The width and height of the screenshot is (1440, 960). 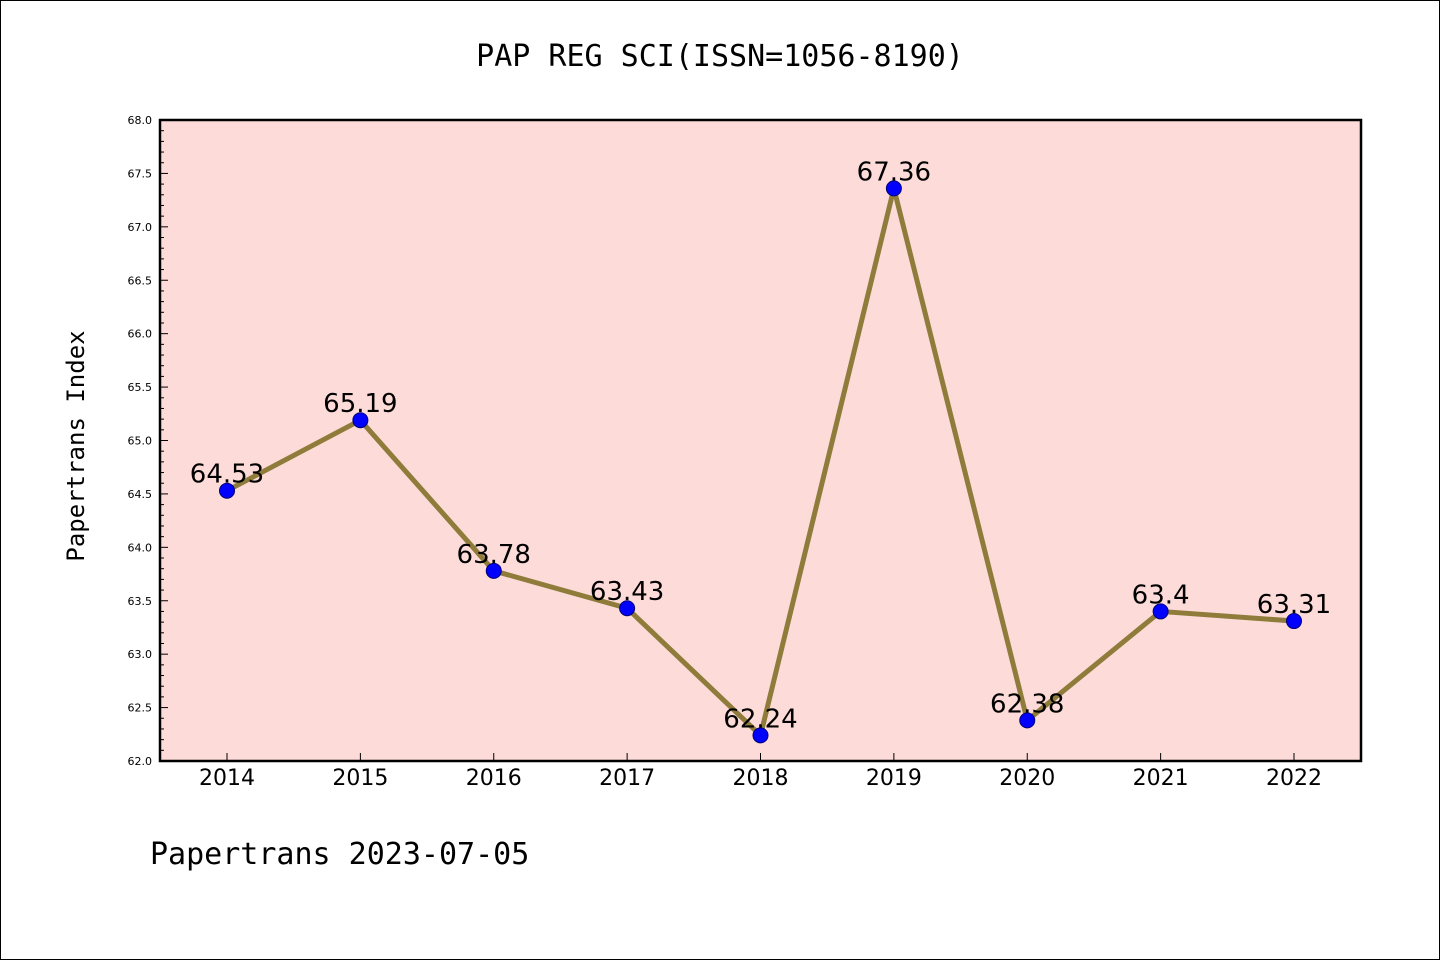 What do you see at coordinates (1161, 595) in the screenshot?
I see `data-label: 63.4` at bounding box center [1161, 595].